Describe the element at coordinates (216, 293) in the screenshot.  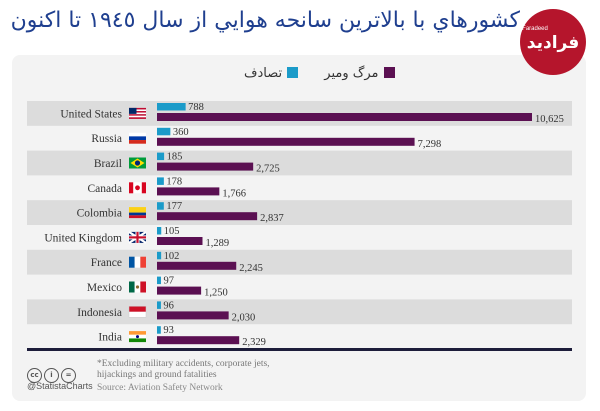
I see `deaths-value-label: 1,250` at that location.